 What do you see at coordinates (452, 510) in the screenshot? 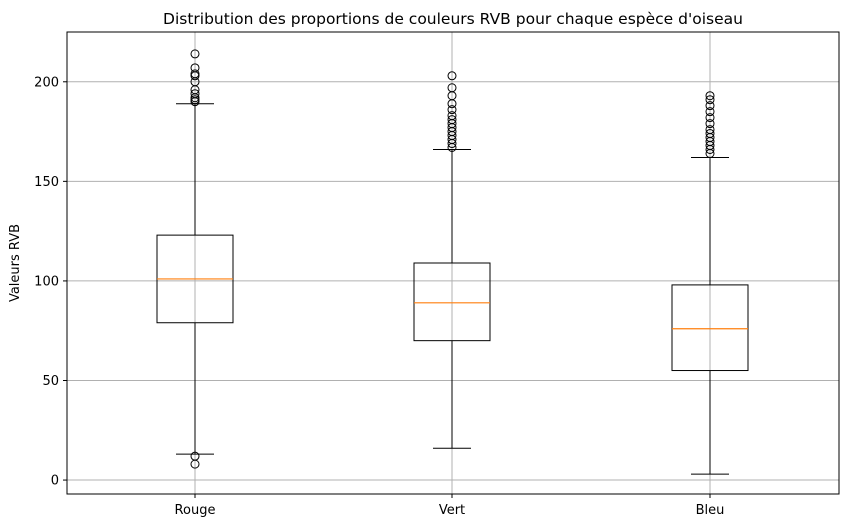
I see `x-tick-label: Vert` at bounding box center [452, 510].